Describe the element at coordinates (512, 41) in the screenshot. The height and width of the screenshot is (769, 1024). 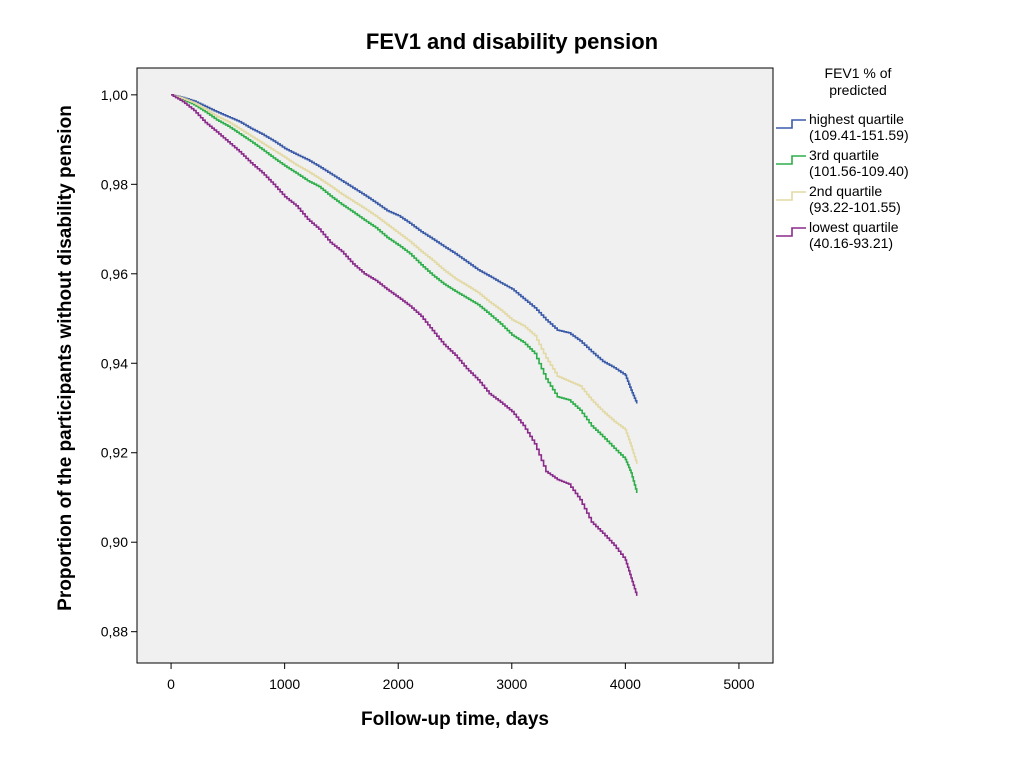
I see `chart-title: FEV1 and disability pension` at that location.